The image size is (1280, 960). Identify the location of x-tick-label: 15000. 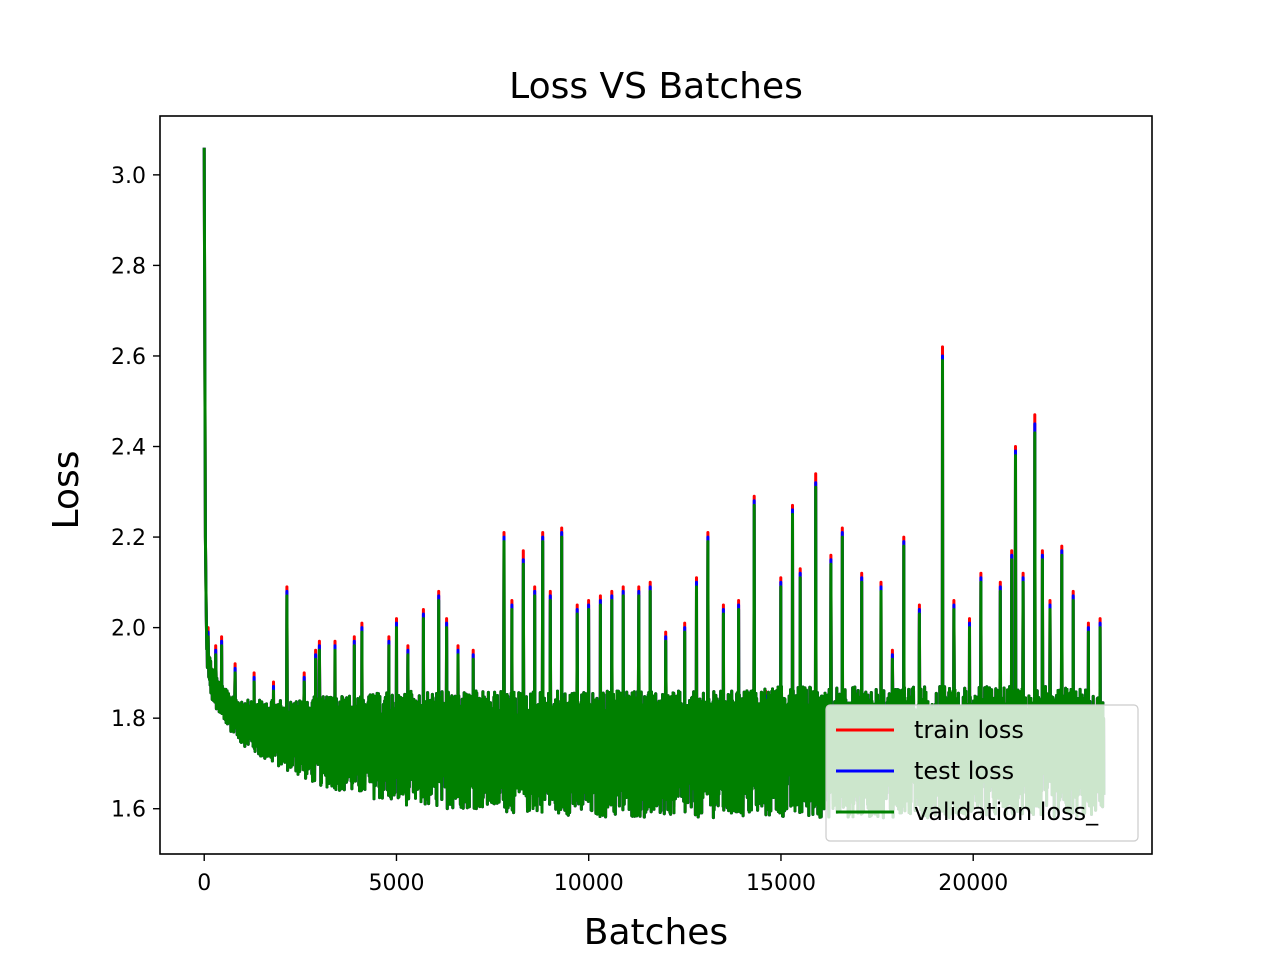
(781, 883).